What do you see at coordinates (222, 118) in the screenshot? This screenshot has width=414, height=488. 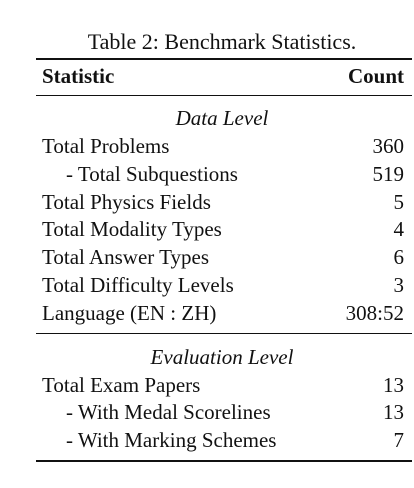 I see `section-title: Data Level` at bounding box center [222, 118].